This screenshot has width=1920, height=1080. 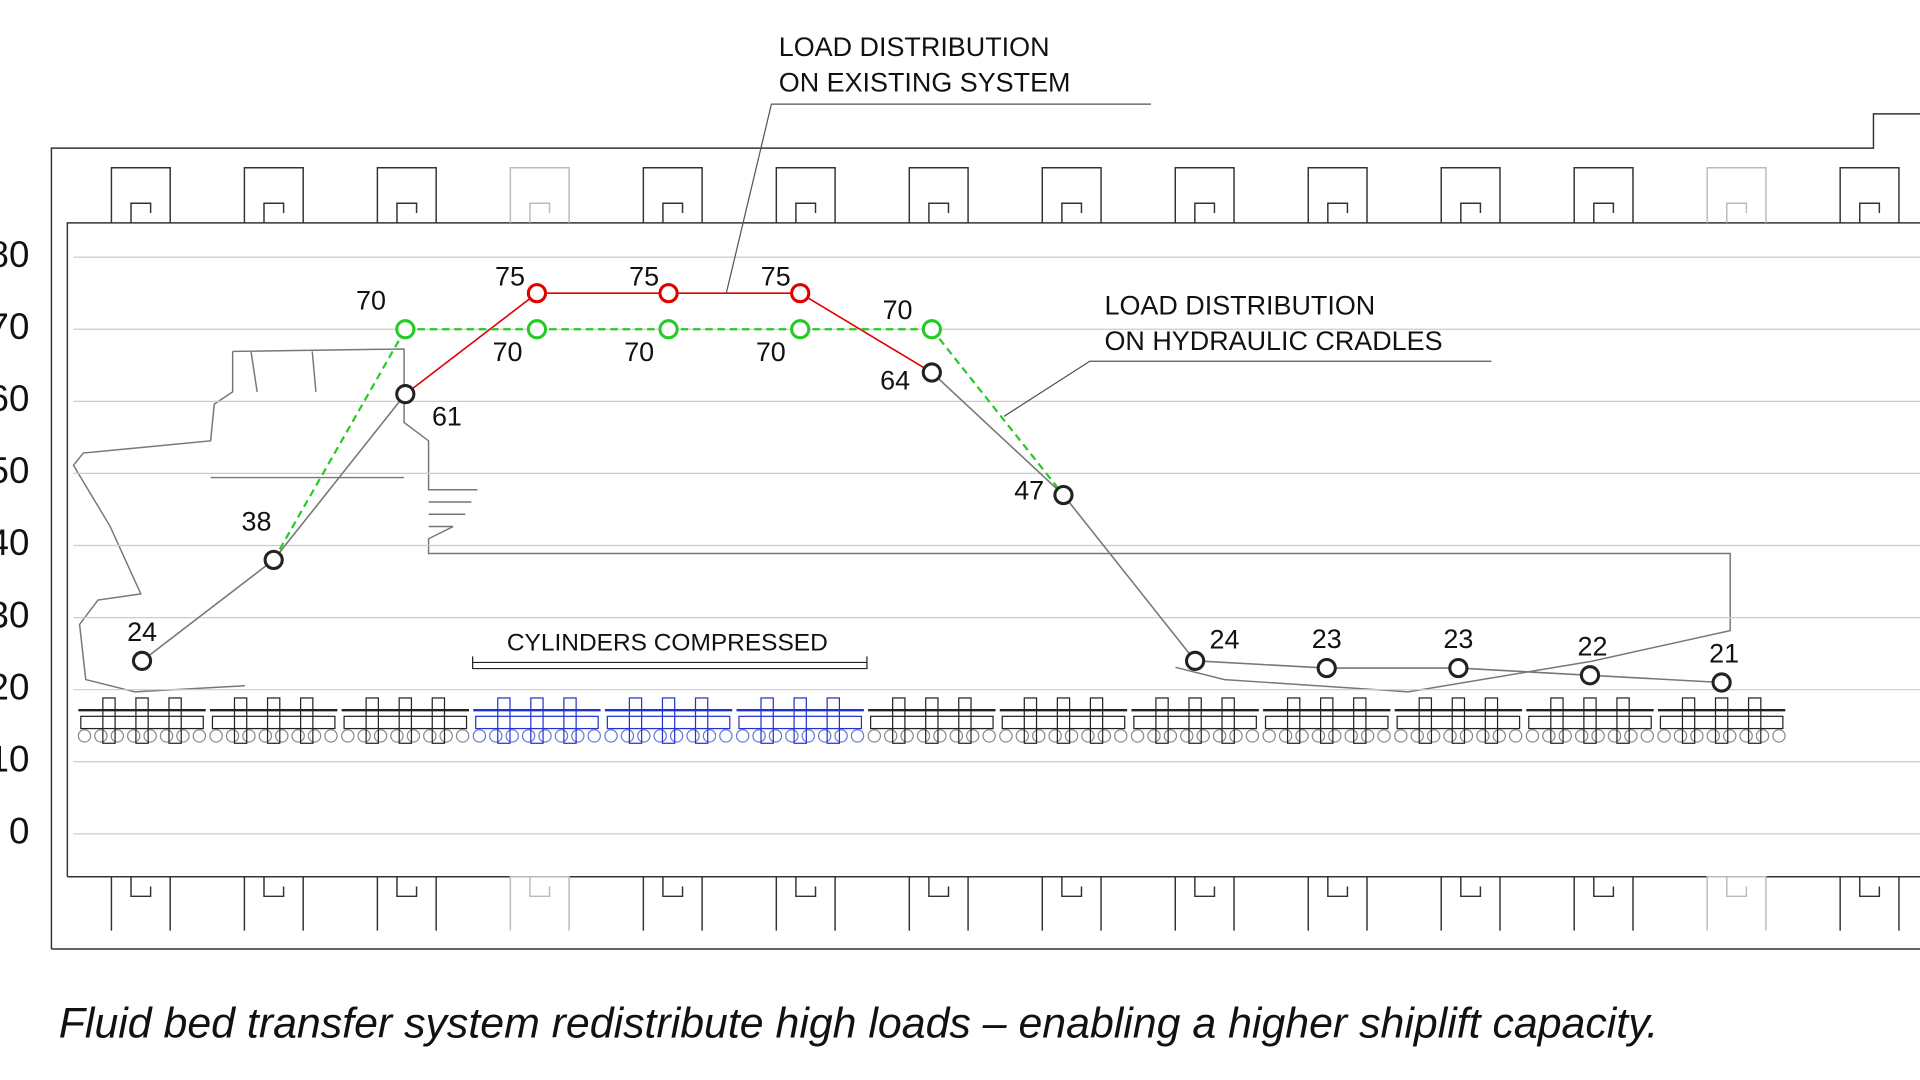 What do you see at coordinates (257, 521) in the screenshot?
I see `data-label: 38` at bounding box center [257, 521].